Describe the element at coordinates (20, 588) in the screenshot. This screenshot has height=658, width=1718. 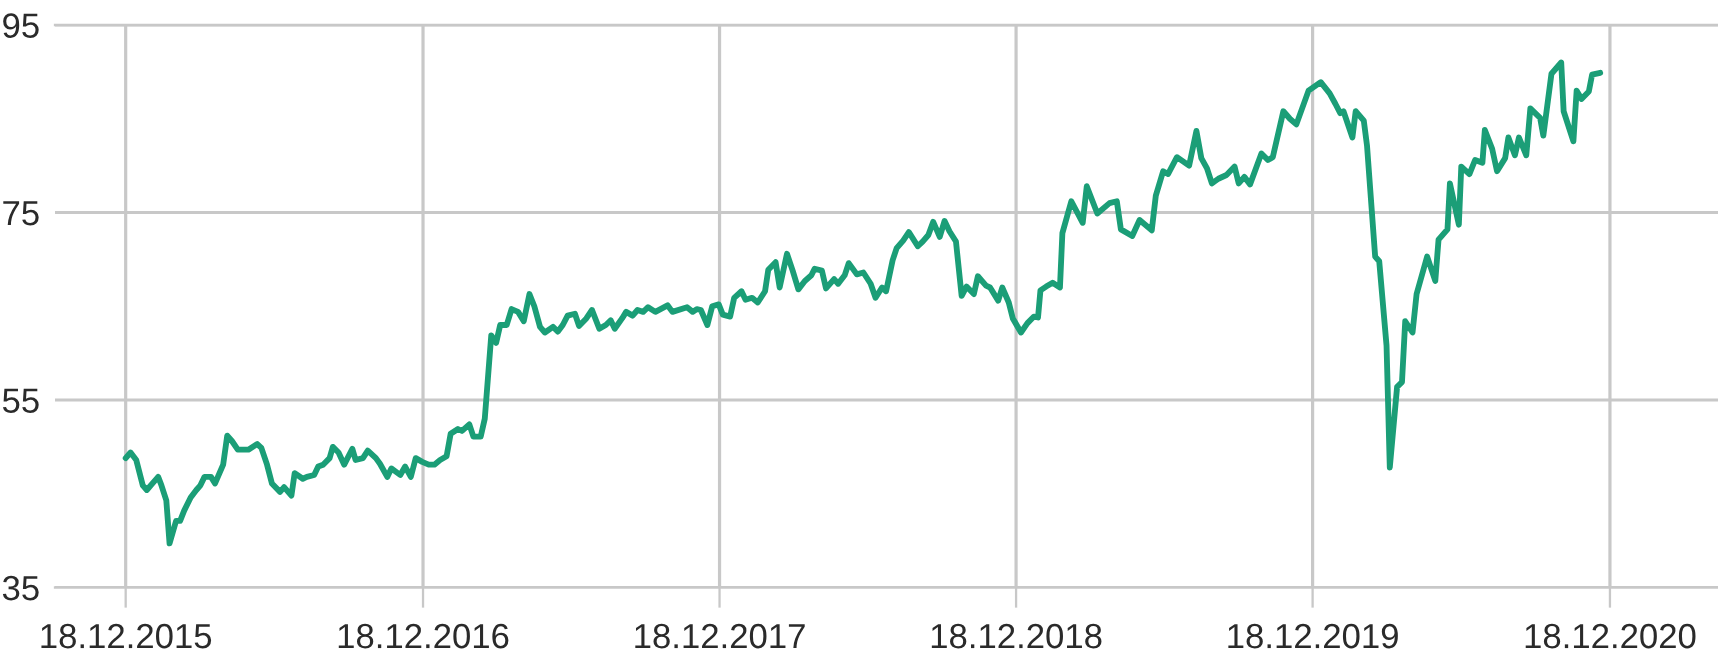
I see `y-tick-label: 35` at that location.